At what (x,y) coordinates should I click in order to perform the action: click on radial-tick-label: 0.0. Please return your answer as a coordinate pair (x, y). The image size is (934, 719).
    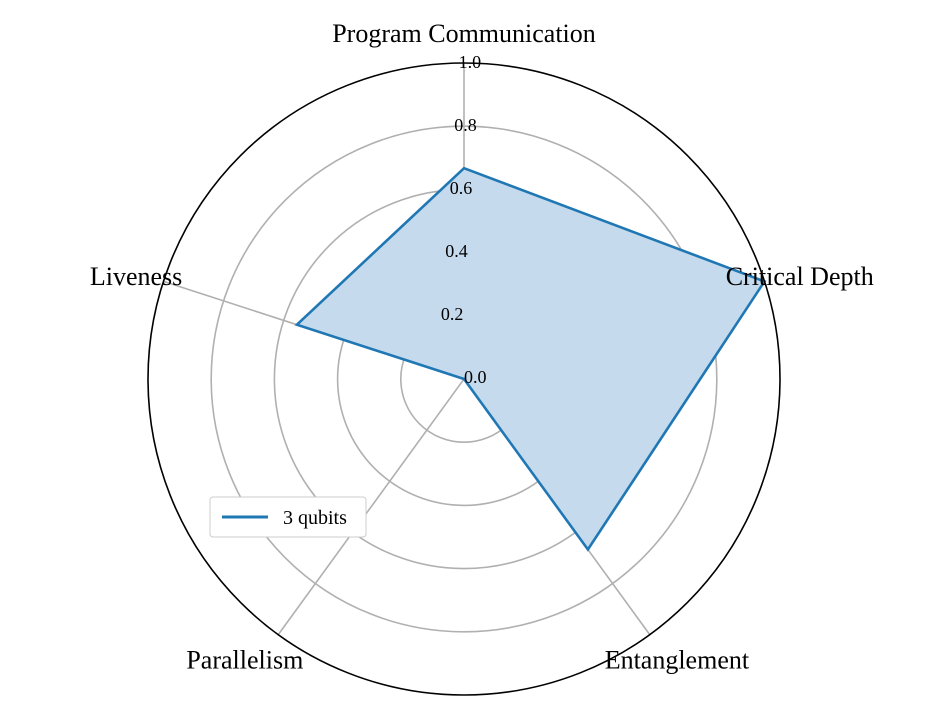
    Looking at the image, I should click on (475, 377).